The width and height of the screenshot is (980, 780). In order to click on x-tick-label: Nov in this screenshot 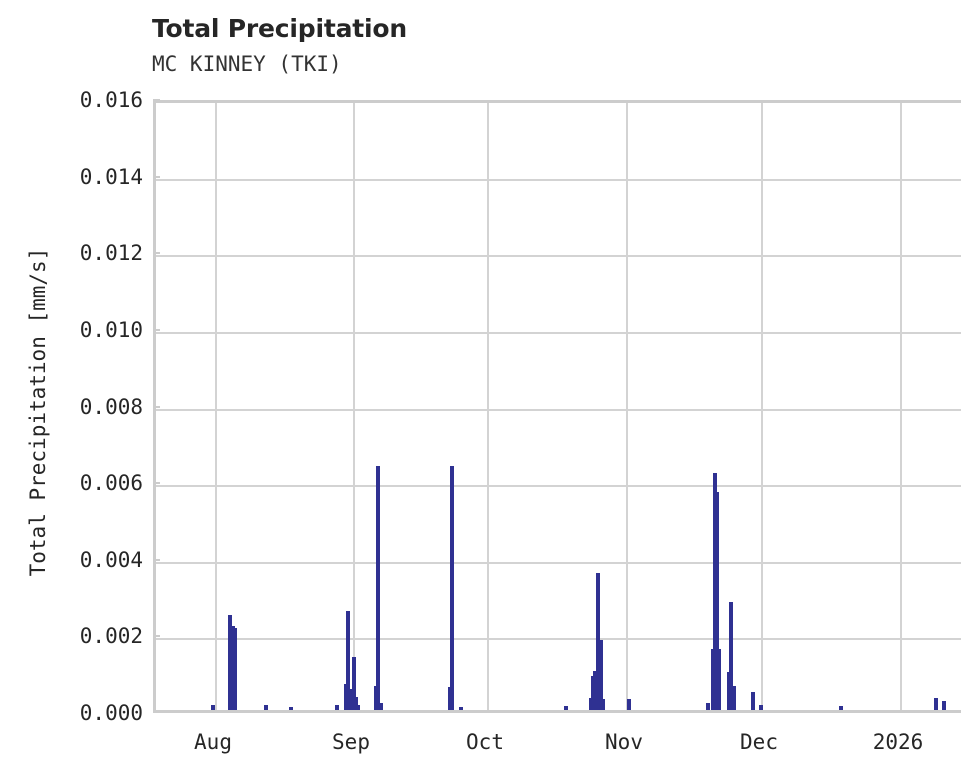, I will do `click(624, 742)`.